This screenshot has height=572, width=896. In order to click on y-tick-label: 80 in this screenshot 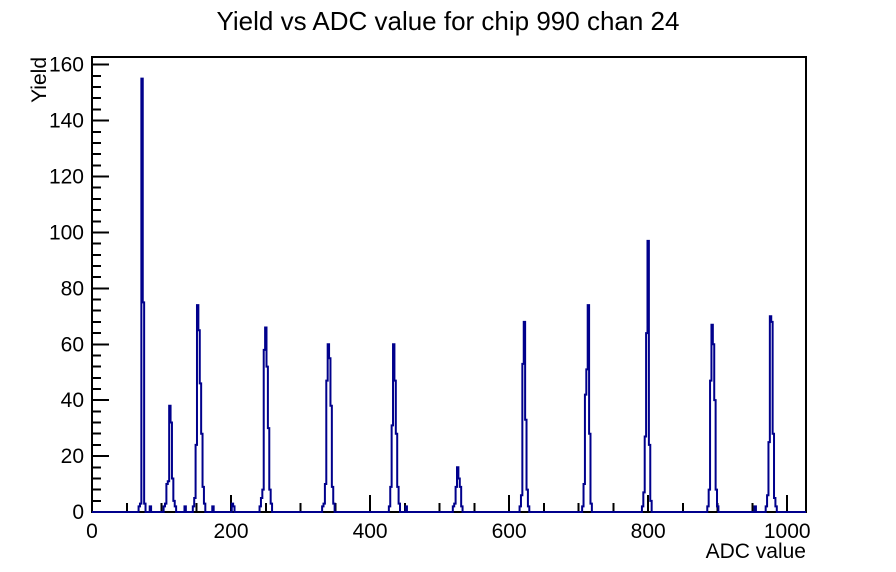, I will do `click(72, 288)`.